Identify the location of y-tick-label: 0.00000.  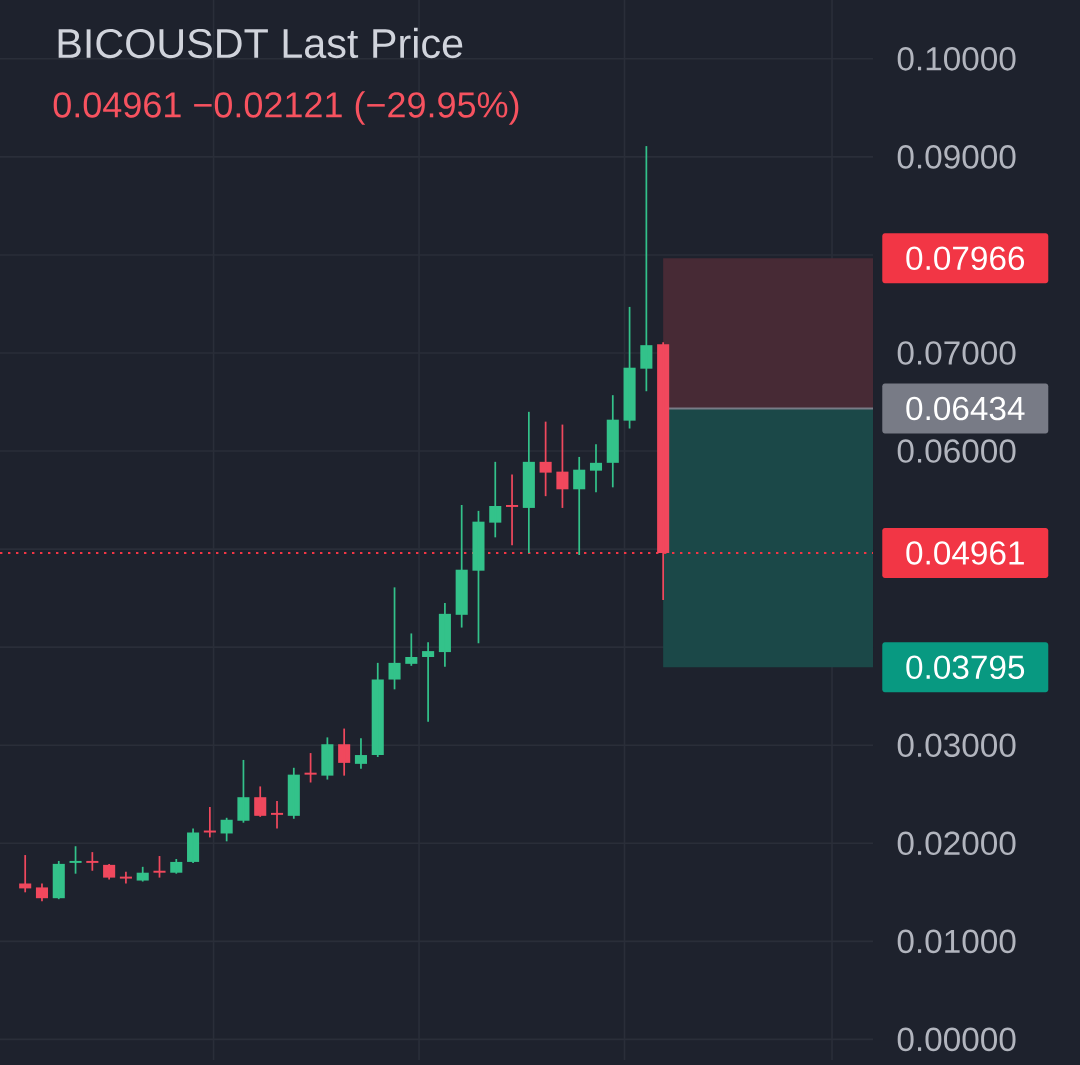
(956, 1039).